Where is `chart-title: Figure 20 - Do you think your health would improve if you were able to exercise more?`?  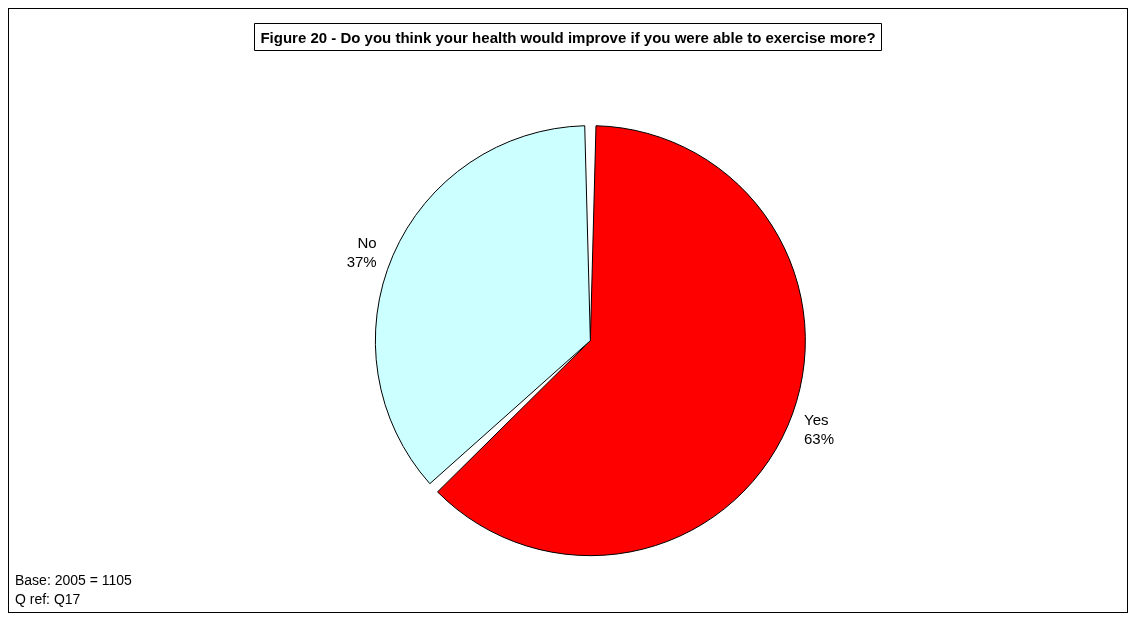 chart-title: Figure 20 - Do you think your health would improve if you were able to exercise more? is located at coordinates (568, 37).